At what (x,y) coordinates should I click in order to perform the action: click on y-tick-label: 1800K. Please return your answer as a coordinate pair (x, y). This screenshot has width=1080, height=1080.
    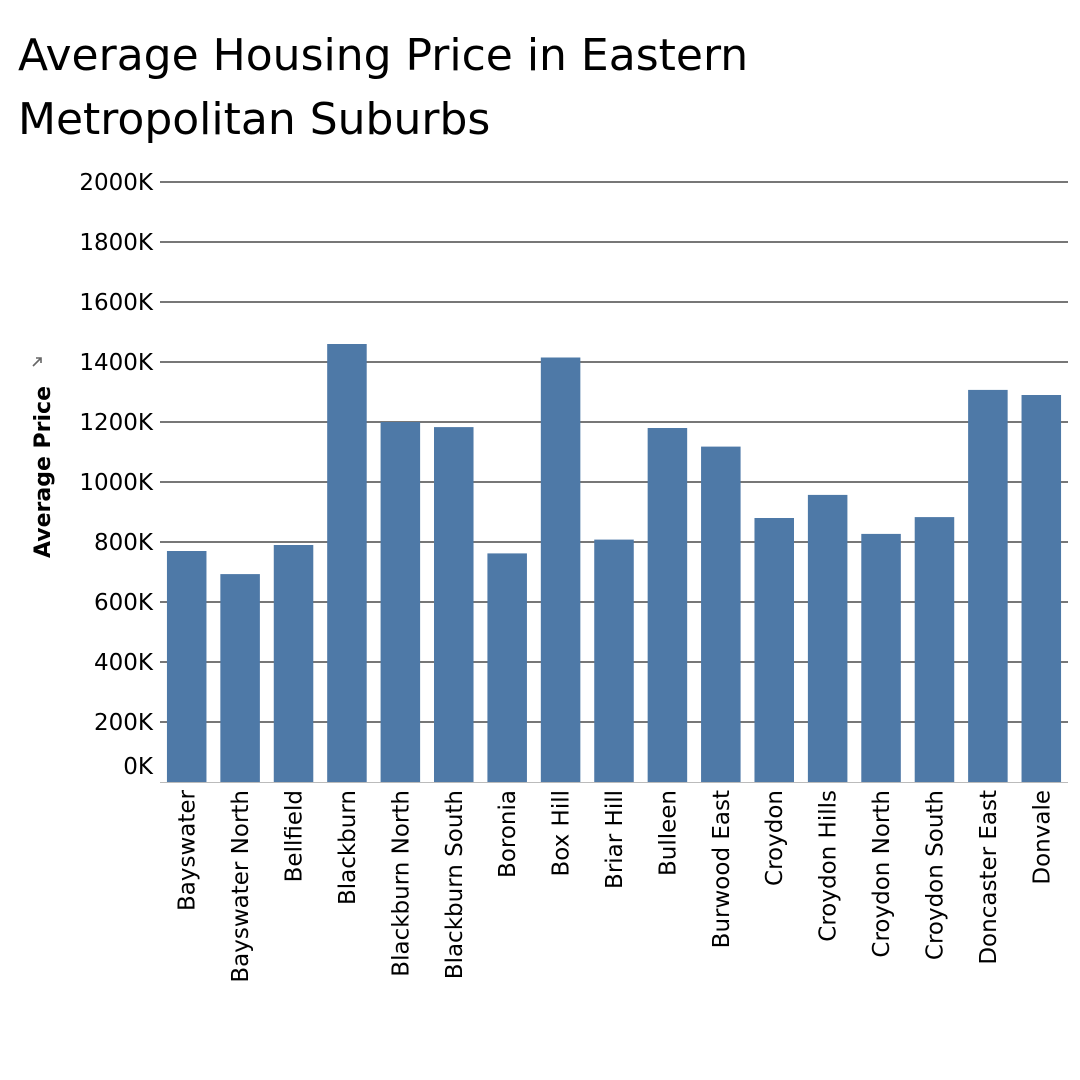
    Looking at the image, I should click on (116, 243).